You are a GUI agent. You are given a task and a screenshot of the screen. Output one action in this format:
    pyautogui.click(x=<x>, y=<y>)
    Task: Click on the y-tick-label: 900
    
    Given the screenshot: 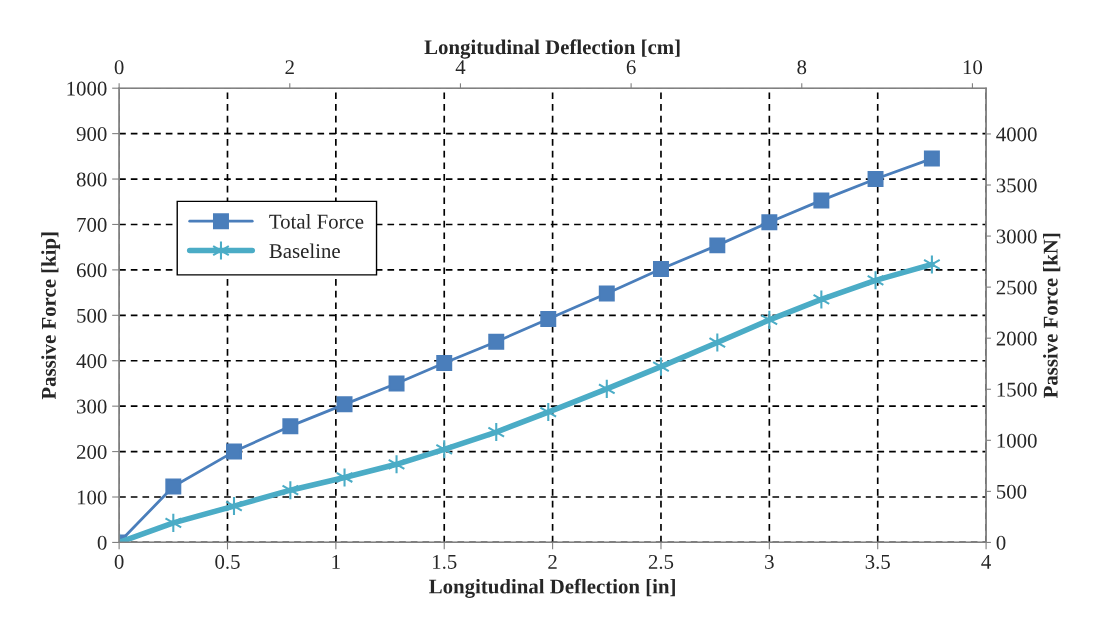 What is the action you would take?
    pyautogui.click(x=91, y=134)
    